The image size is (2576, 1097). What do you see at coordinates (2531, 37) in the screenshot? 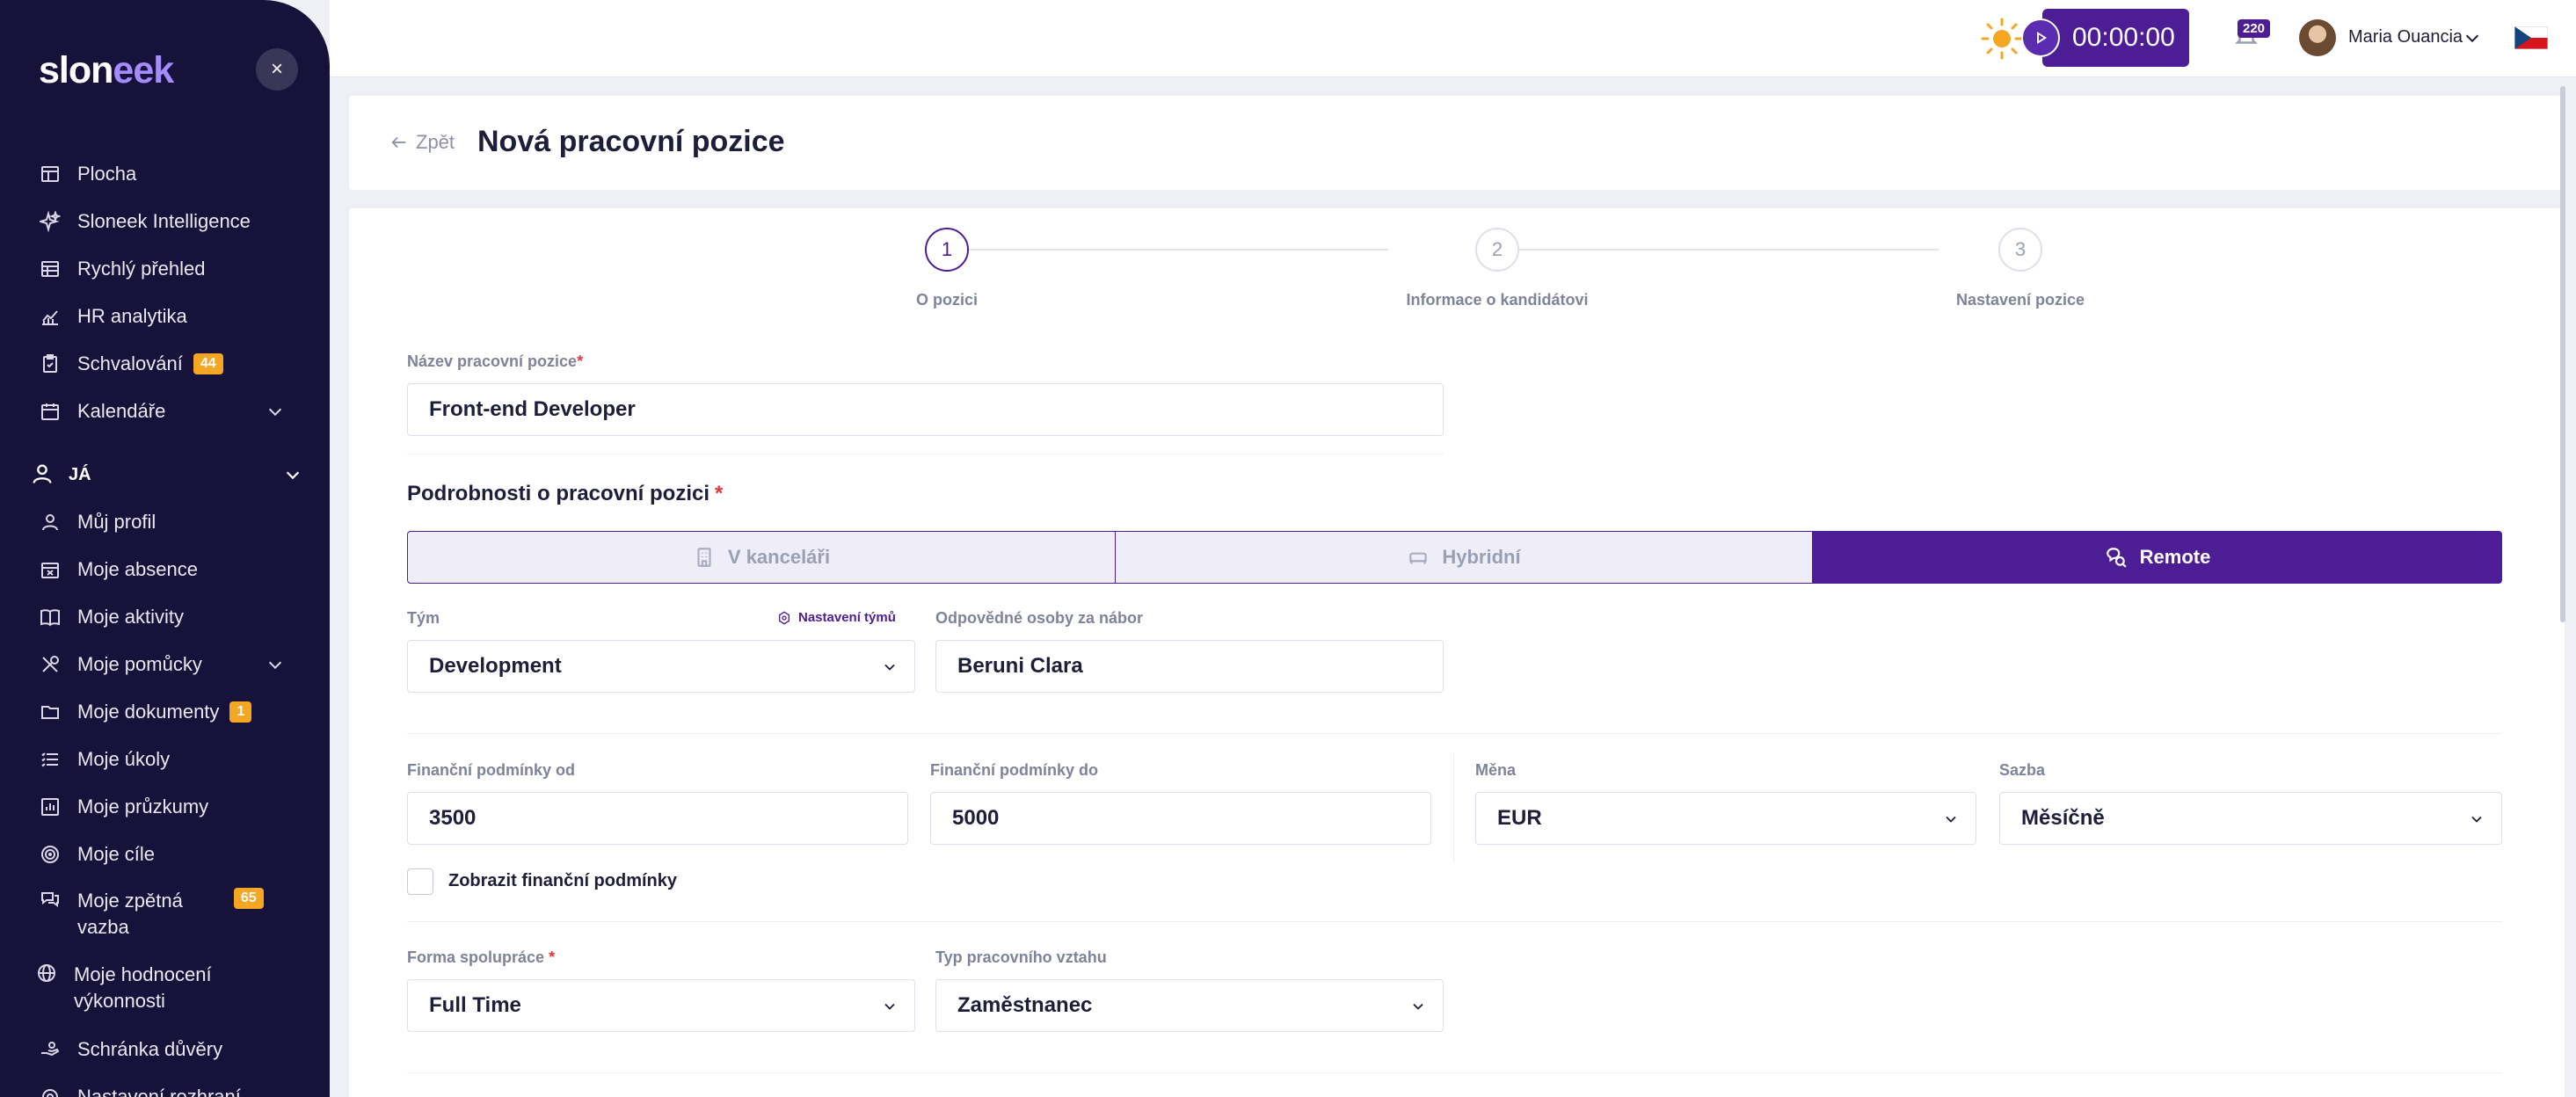
I see `czech-flag-icon` at bounding box center [2531, 37].